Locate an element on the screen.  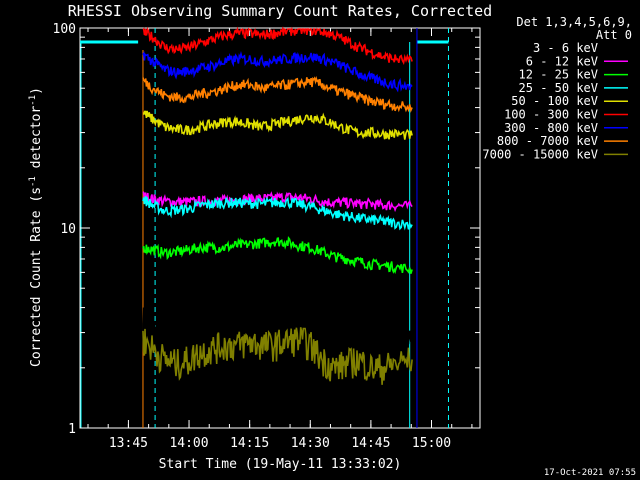
series-1-group is located at coordinates (277, 202).